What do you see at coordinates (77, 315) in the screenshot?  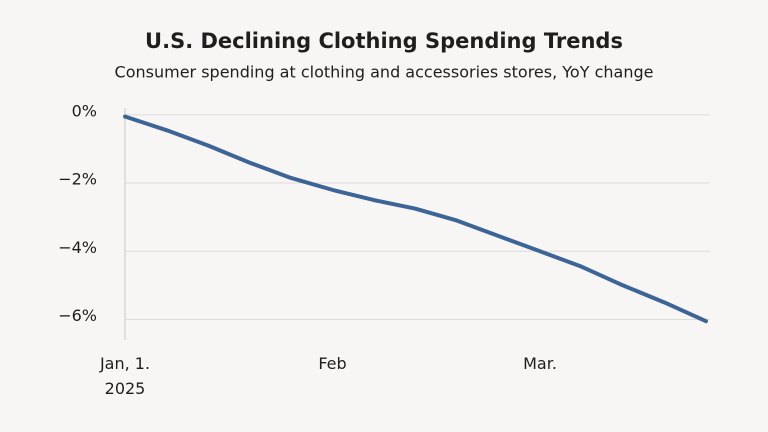 I see `y-tick-label: −6%` at bounding box center [77, 315].